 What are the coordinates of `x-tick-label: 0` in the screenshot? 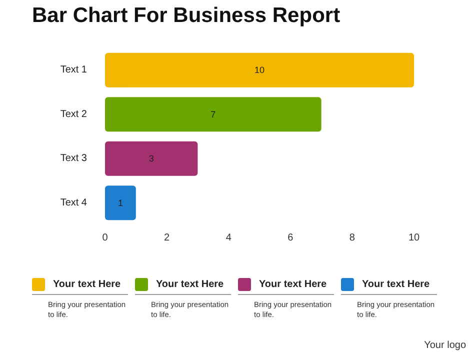 It's located at (105, 238).